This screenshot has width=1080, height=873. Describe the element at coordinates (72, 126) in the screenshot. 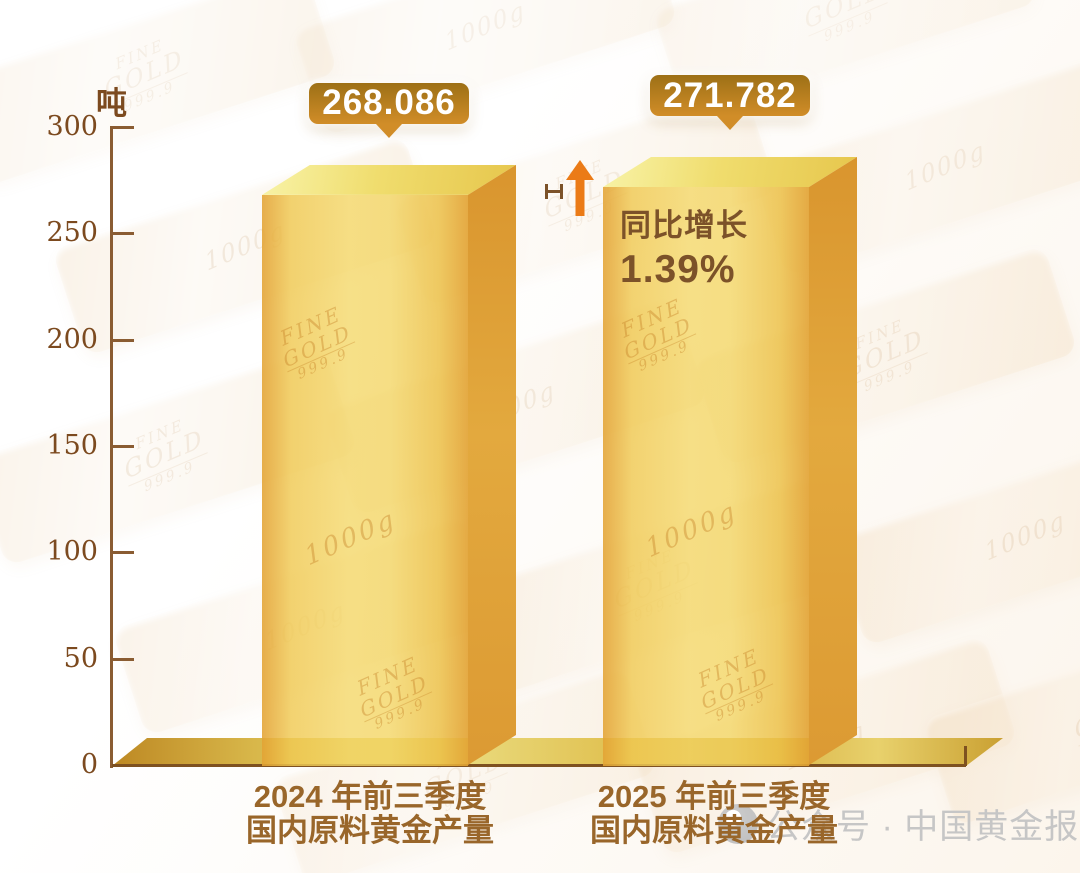

I see `y-tick-label: 300` at that location.